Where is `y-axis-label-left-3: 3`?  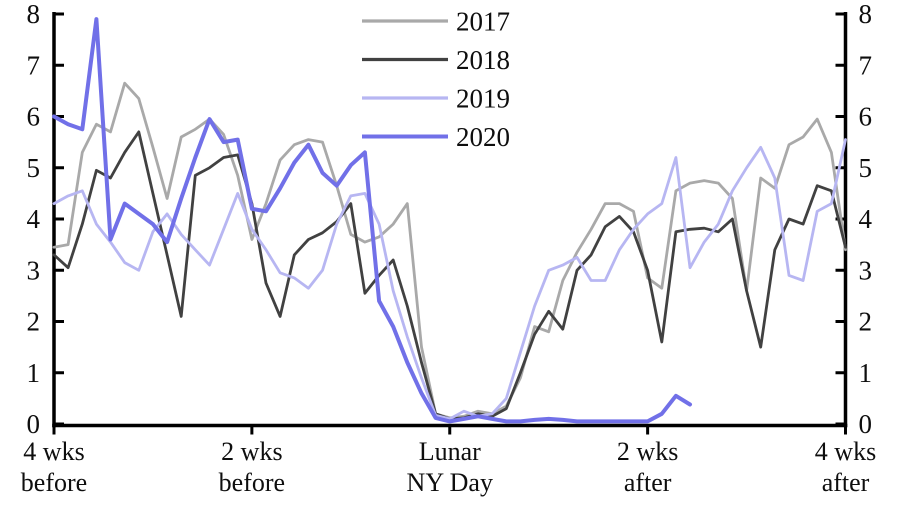
y-axis-label-left-3: 3 is located at coordinates (34, 270).